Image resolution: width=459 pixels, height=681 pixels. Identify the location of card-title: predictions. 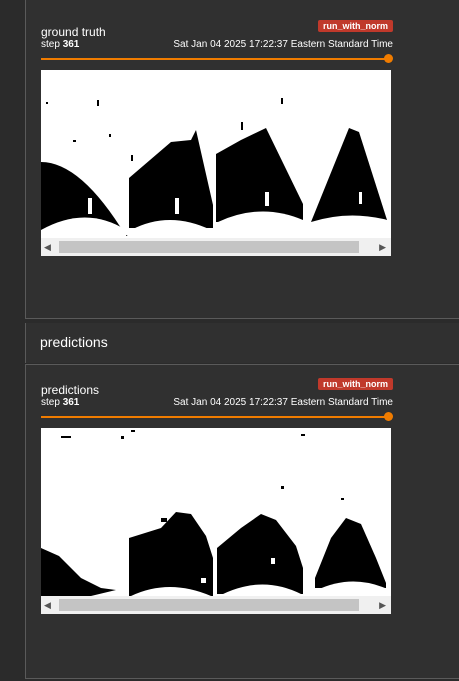
(70, 390).